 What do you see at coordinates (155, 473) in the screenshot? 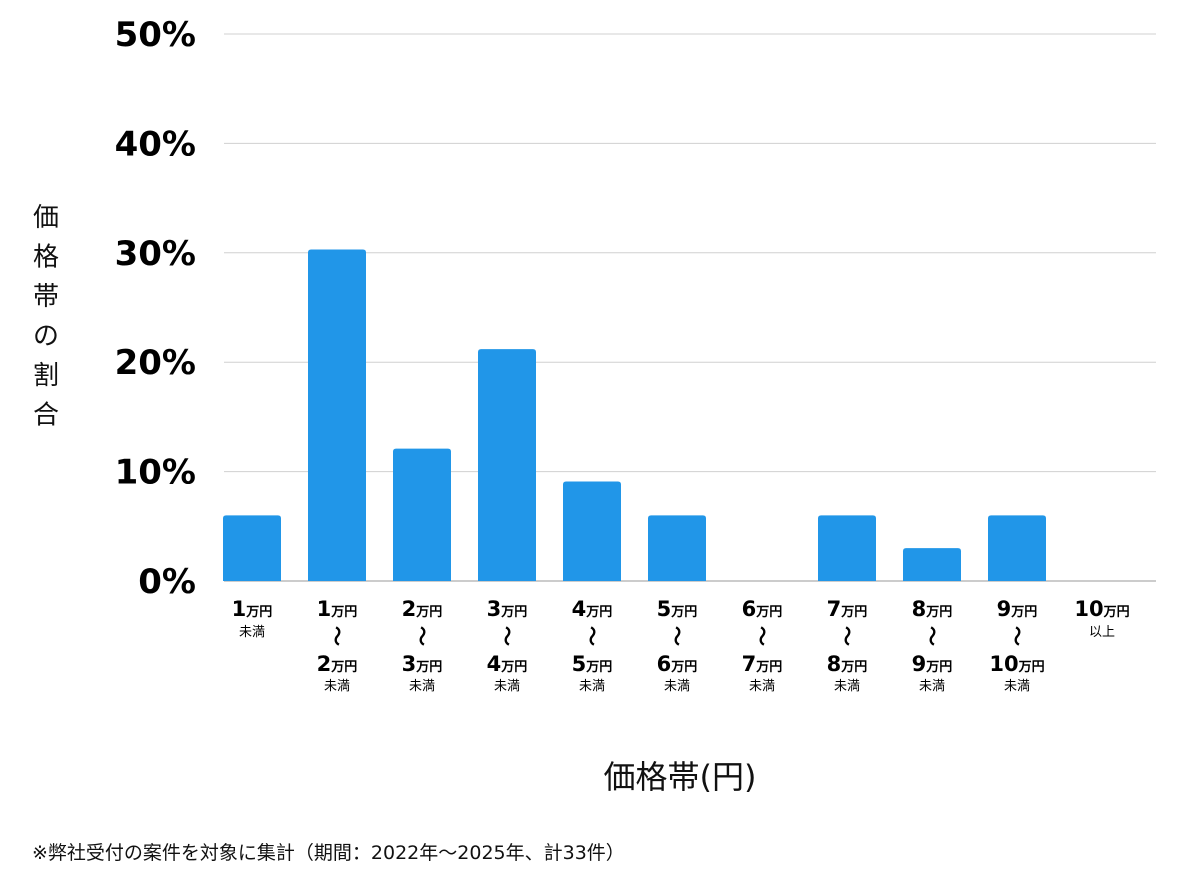
I see `y-tick-label: 10%` at bounding box center [155, 473].